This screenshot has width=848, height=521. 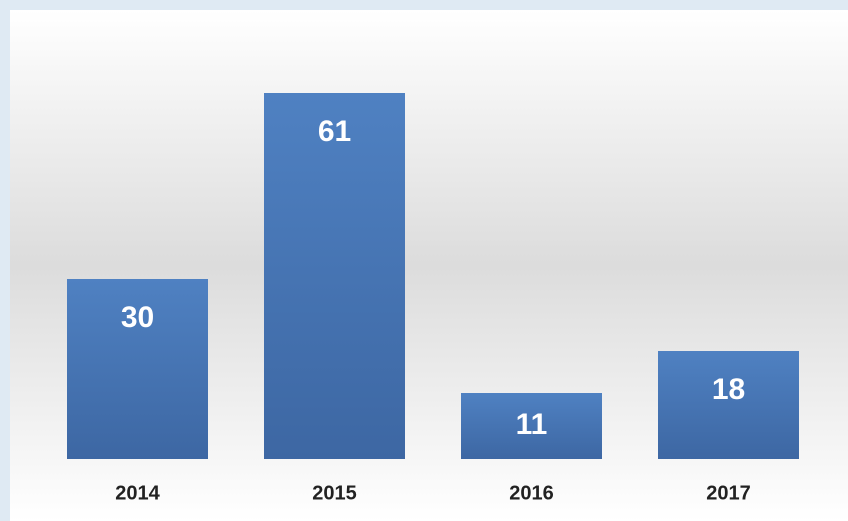 What do you see at coordinates (728, 389) in the screenshot?
I see `value-label: 18` at bounding box center [728, 389].